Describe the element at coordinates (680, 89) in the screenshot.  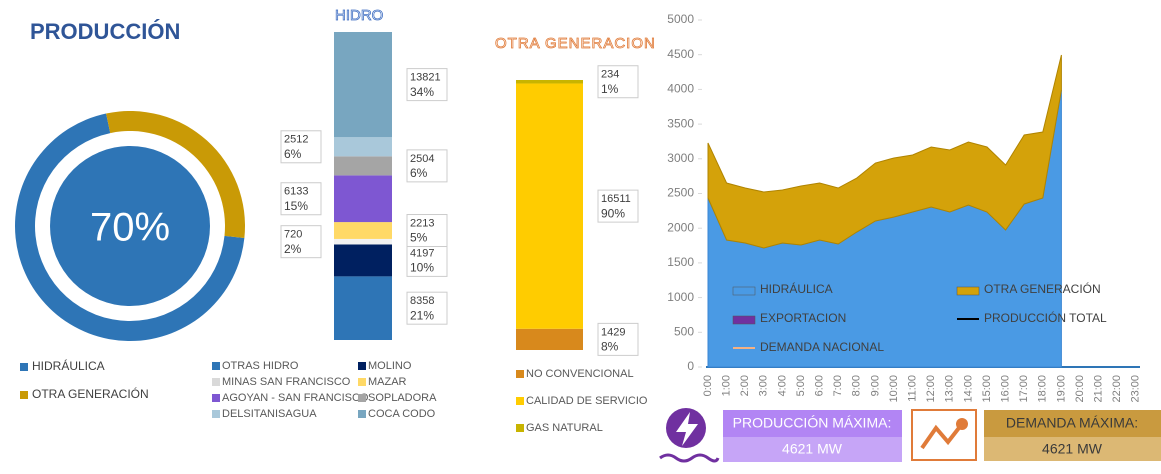
I see `y-tick-label: 4000` at that location.